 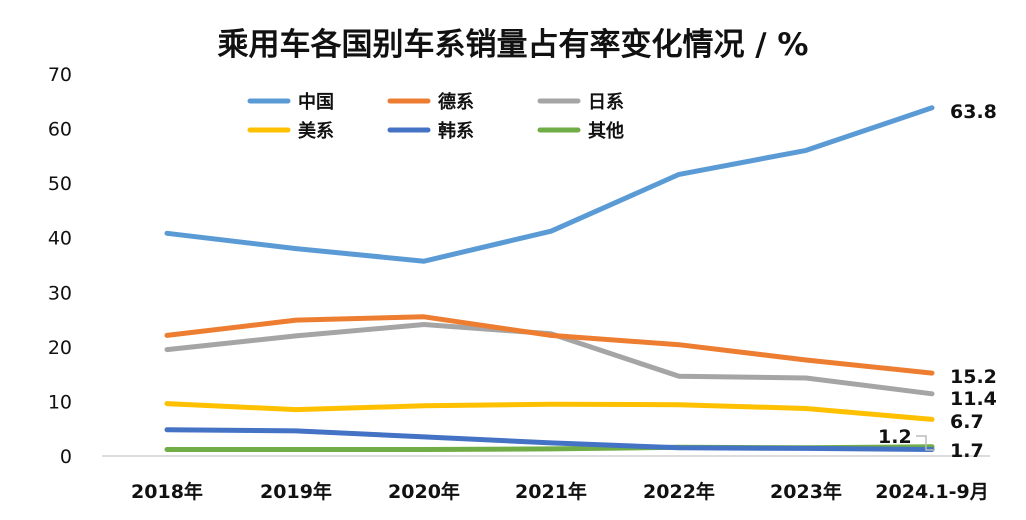 What do you see at coordinates (546, 479) in the screenshot?
I see `x-axis: 2018年 2019年 2020年 2021年 2022年 2023年 2024.1-9月` at bounding box center [546, 479].